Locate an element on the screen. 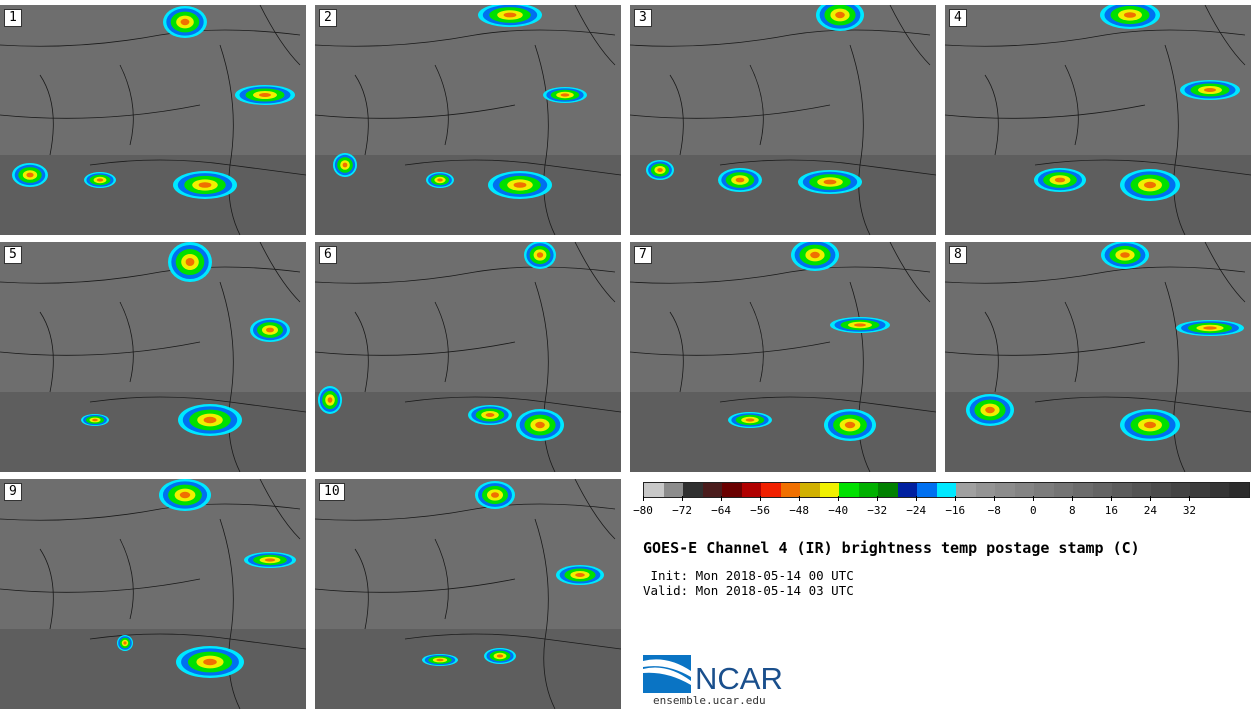 This screenshot has height=709, width=1260. member-panel-6: 6 is located at coordinates (468, 357).